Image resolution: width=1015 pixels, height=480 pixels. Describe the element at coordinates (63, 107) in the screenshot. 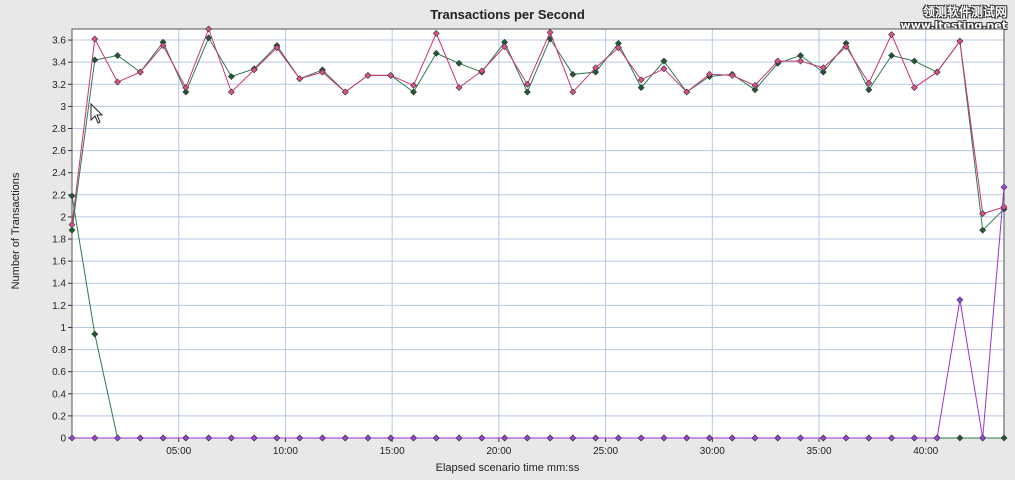

I see `y-tick-label: 3` at that location.